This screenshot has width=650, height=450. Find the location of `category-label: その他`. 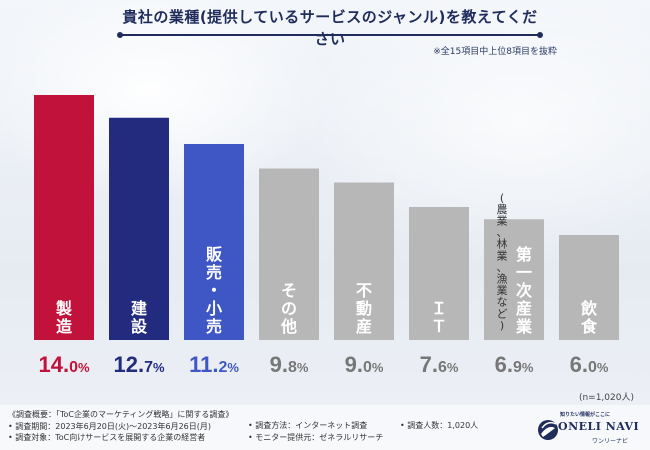

category-label: その他 is located at coordinates (288, 308).